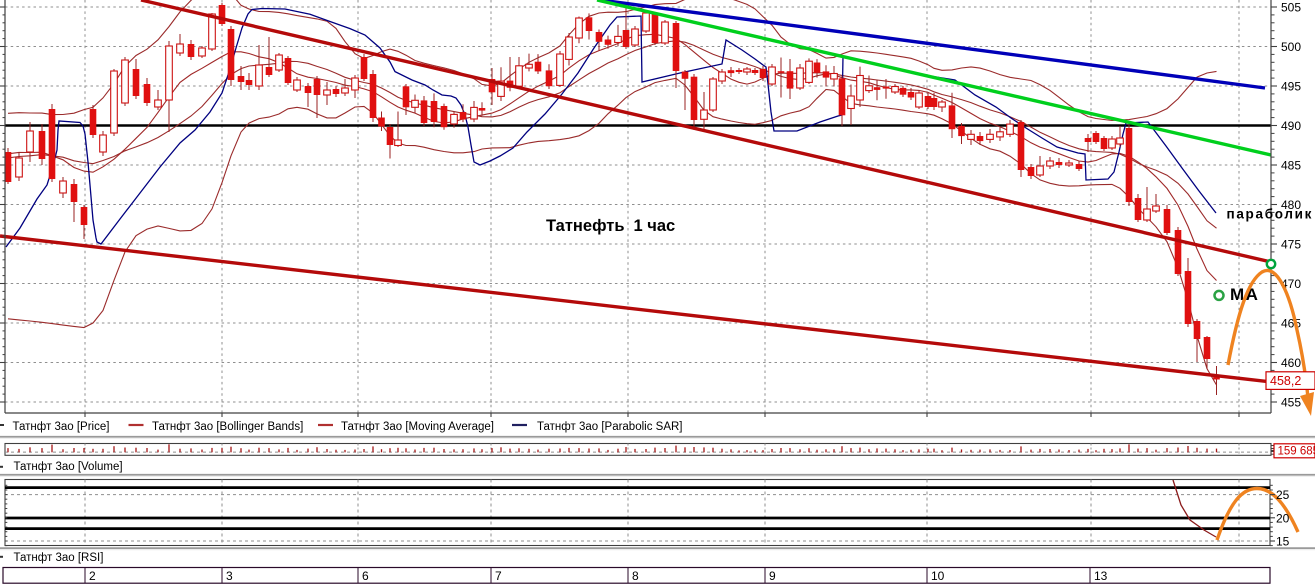 This screenshot has width=1315, height=588. What do you see at coordinates (772, 576) in the screenshot?
I see `svg-text: 9` at bounding box center [772, 576].